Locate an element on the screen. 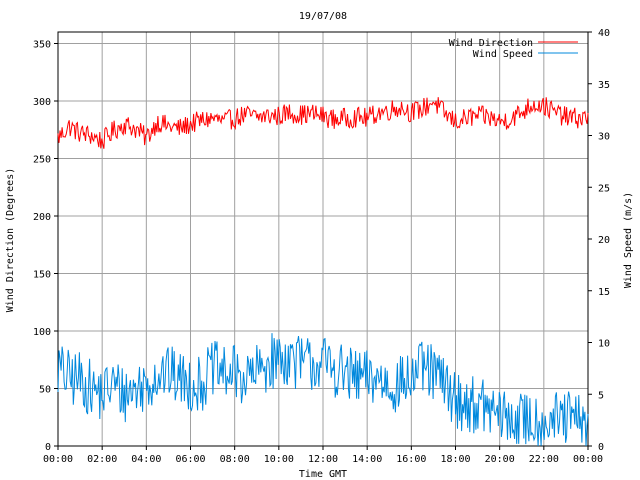 The width and height of the screenshot is (640, 480). legend-label-wind-direction: Wind Direction is located at coordinates (491, 43).